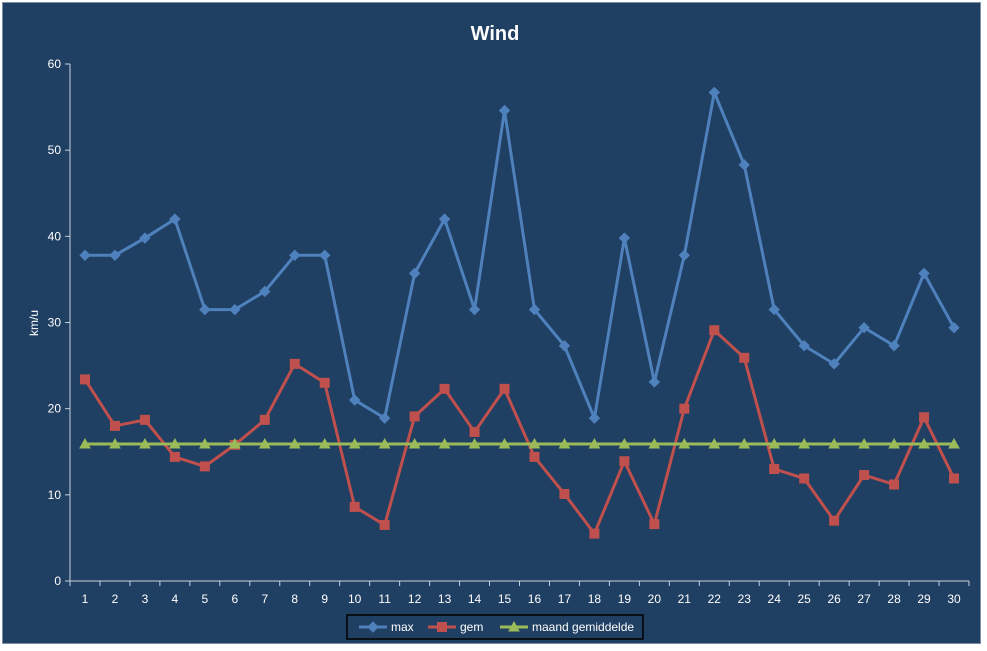  I want to click on x-tick-label: 1, so click(85, 599).